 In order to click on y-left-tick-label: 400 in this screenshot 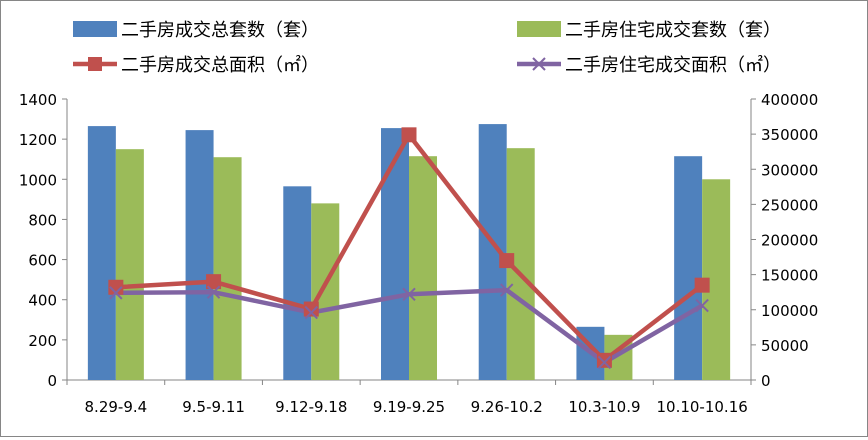, I will do `click(42, 301)`.